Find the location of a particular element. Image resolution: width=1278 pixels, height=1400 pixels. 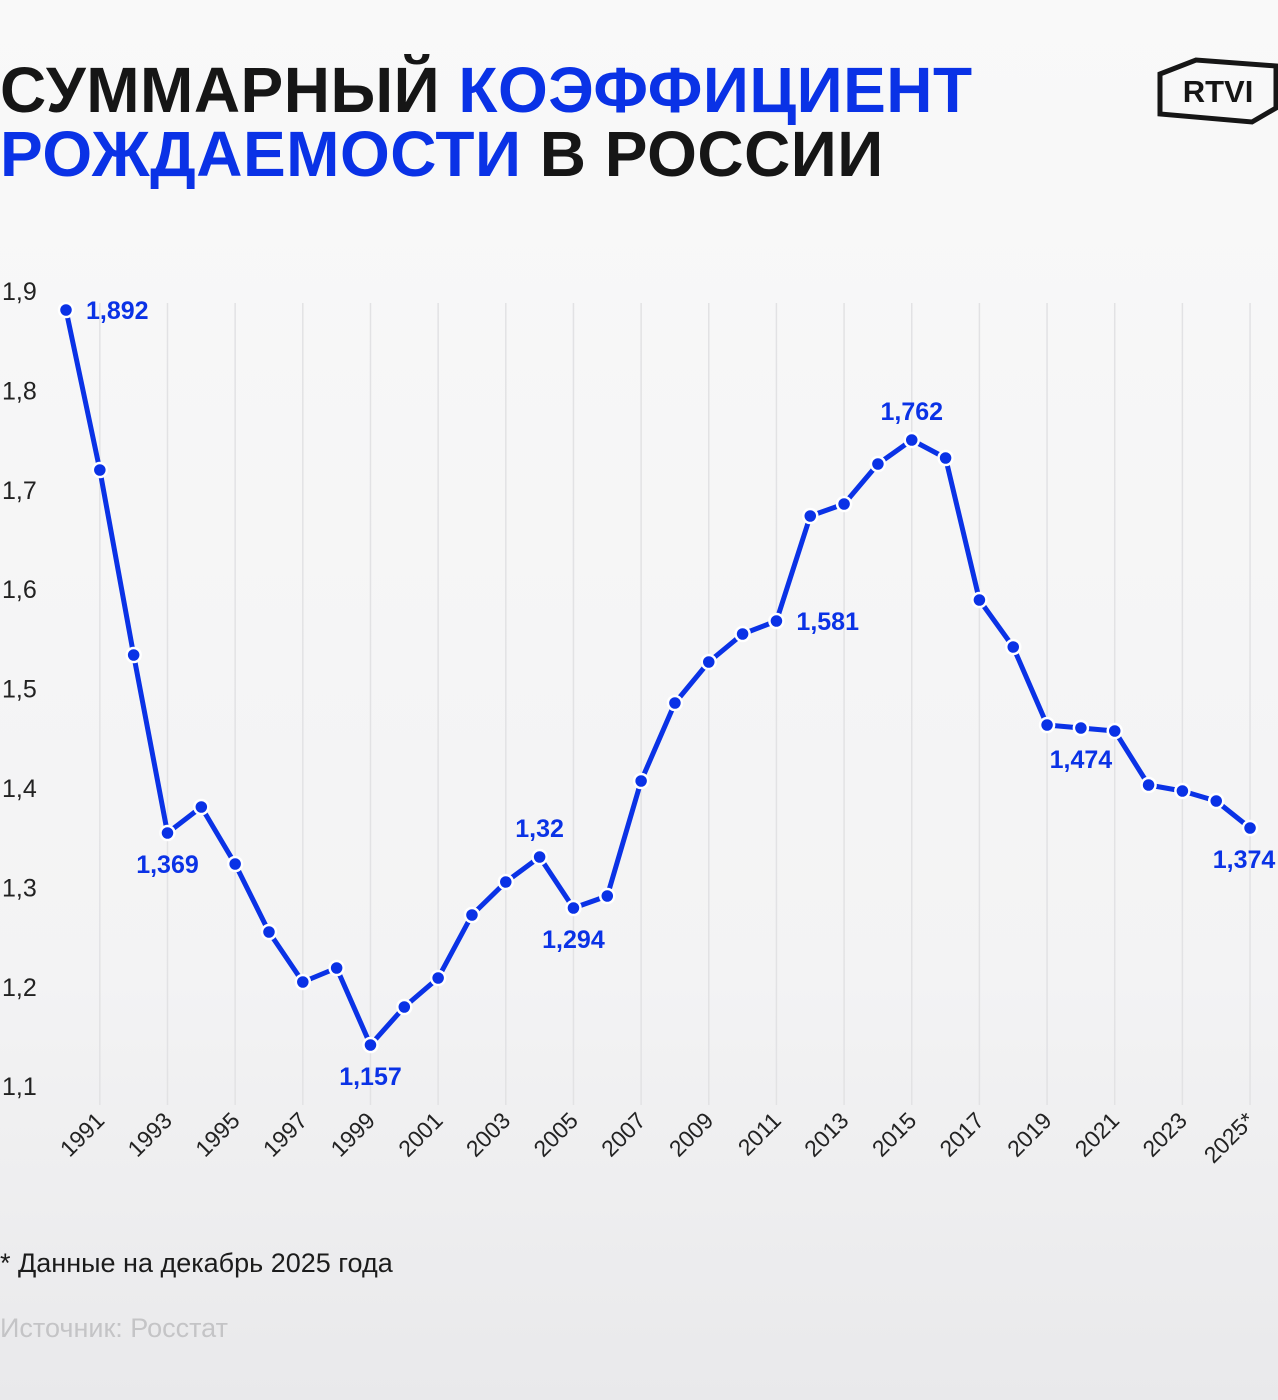

data-label: 1,374 is located at coordinates (1244, 860).